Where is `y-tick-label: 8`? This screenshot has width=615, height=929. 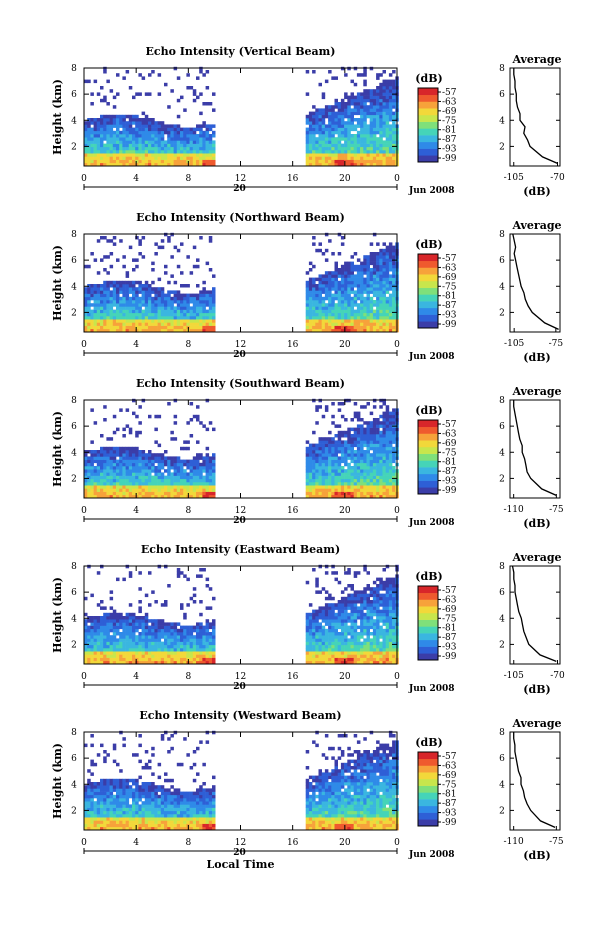 y-tick-label: 8 is located at coordinates (74, 401).